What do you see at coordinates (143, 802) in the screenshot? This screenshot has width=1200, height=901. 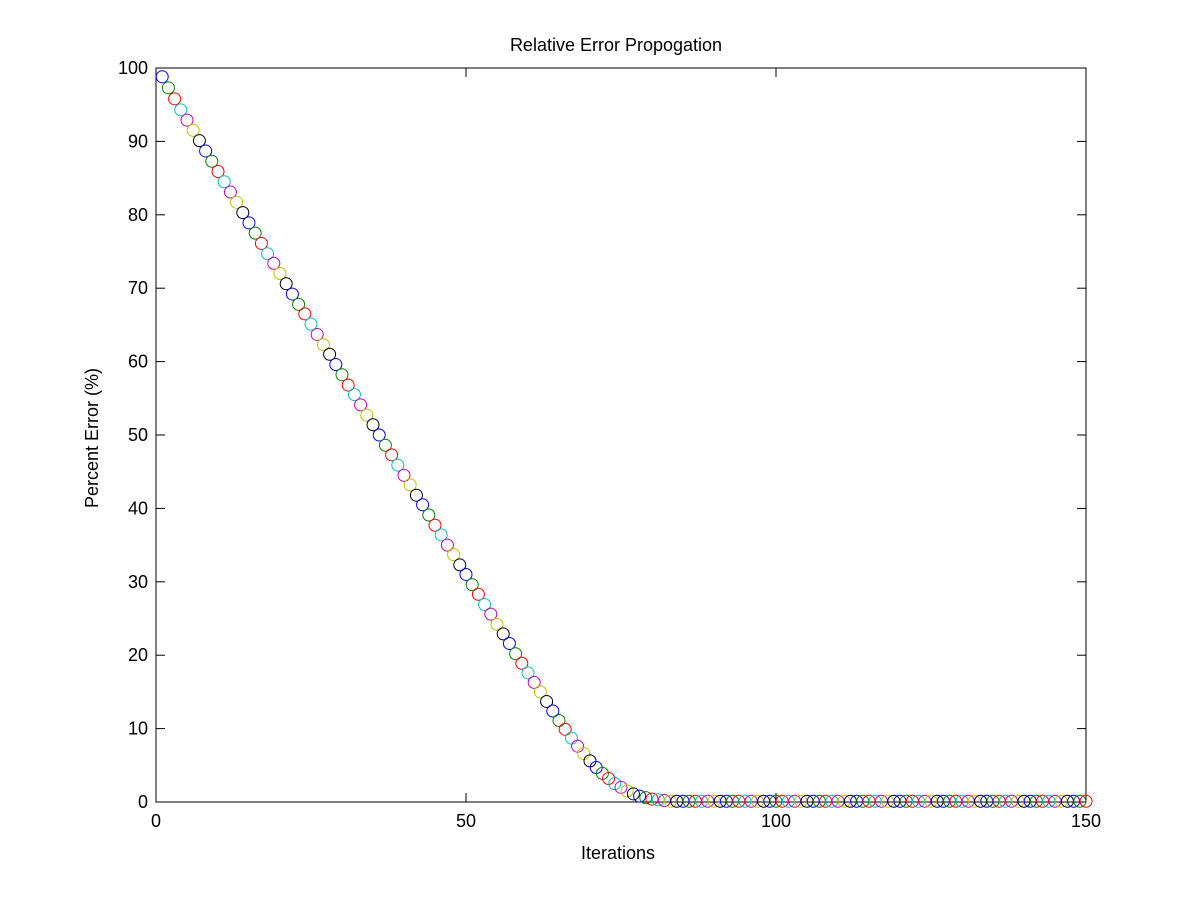 I see `y-tick-label: 0` at bounding box center [143, 802].